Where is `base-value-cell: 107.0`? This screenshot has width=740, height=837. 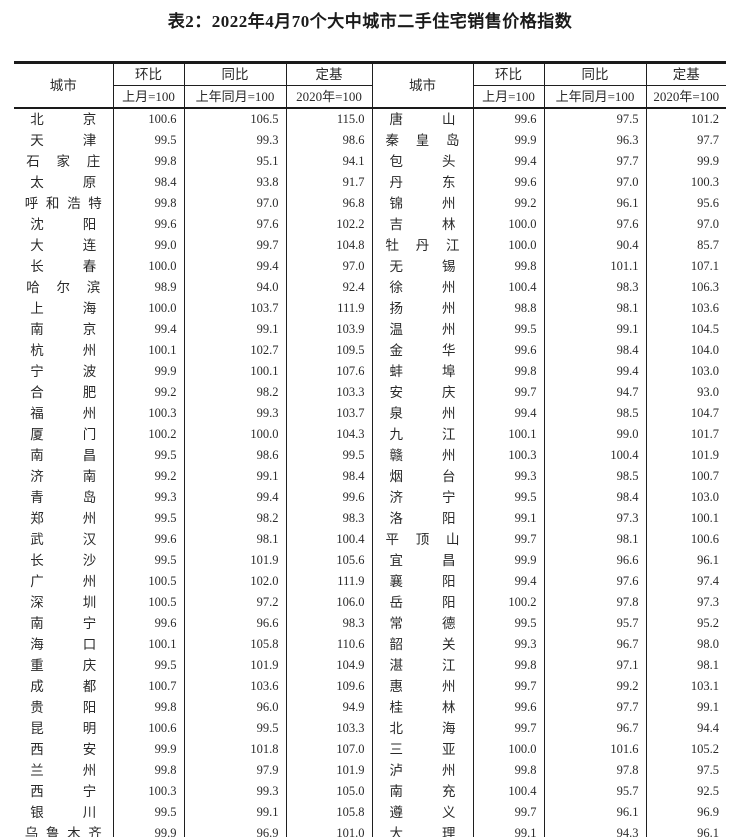 base-value-cell: 107.0 is located at coordinates (329, 749).